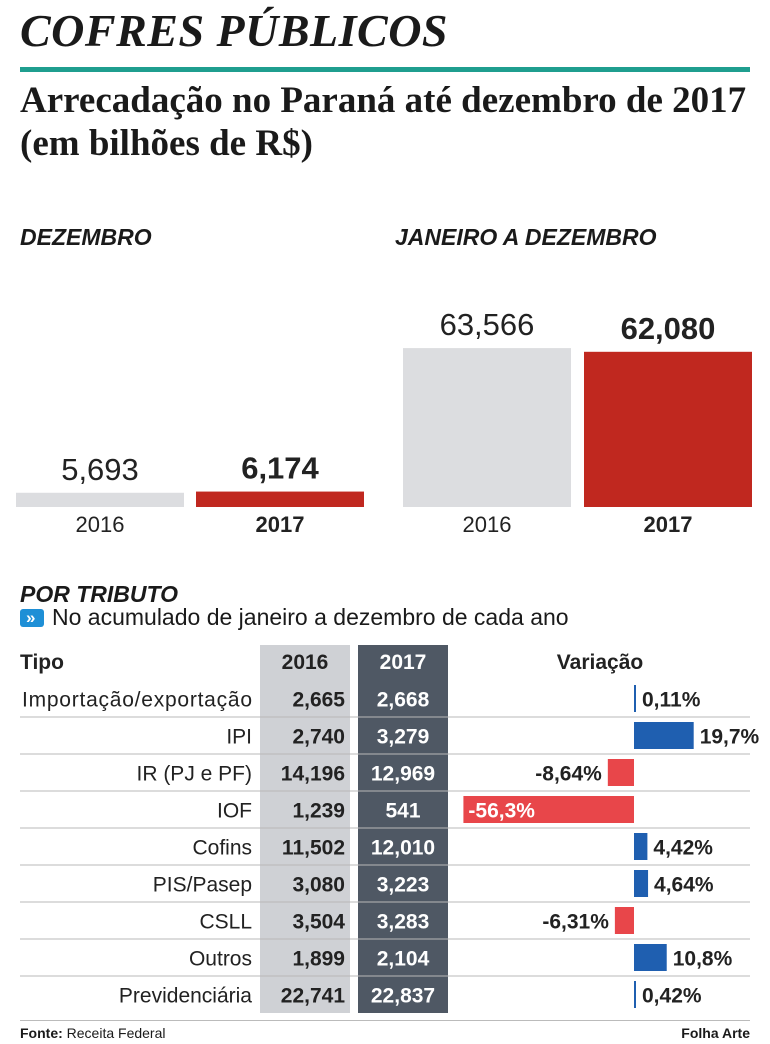 This screenshot has height=1044, width=770. Describe the element at coordinates (403, 700) in the screenshot. I see `row-value-2017: 2,668` at that location.